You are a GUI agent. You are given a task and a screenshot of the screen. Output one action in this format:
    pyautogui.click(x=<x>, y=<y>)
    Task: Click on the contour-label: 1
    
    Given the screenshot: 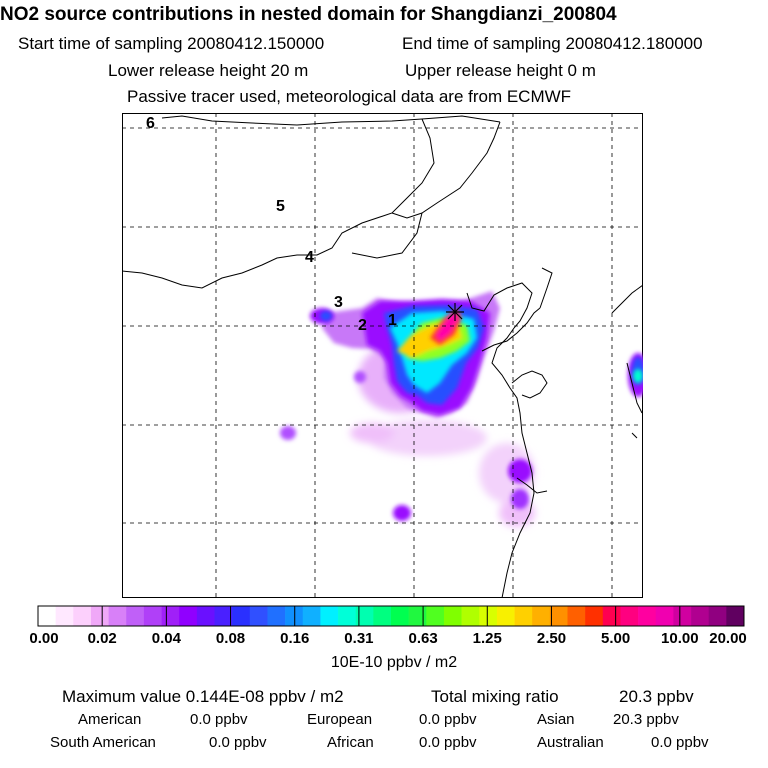 What is the action you would take?
    pyautogui.click(x=392, y=320)
    